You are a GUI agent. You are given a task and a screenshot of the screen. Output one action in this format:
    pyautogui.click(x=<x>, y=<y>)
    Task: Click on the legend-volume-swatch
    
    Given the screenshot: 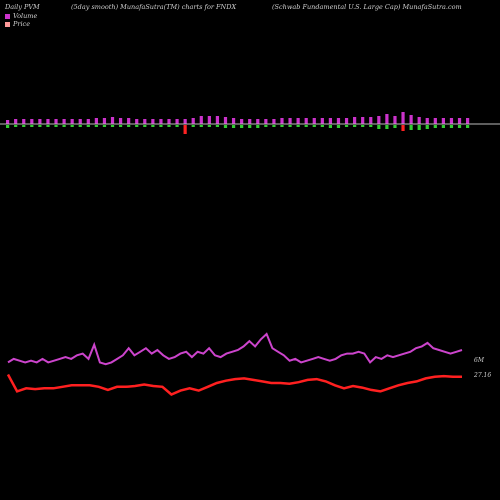 What is the action you would take?
    pyautogui.click(x=7, y=16)
    